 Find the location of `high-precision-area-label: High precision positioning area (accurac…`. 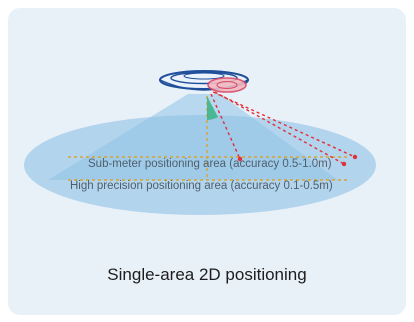

high-precision-area-label: High precision positioning area (accurac… is located at coordinates (201, 186).